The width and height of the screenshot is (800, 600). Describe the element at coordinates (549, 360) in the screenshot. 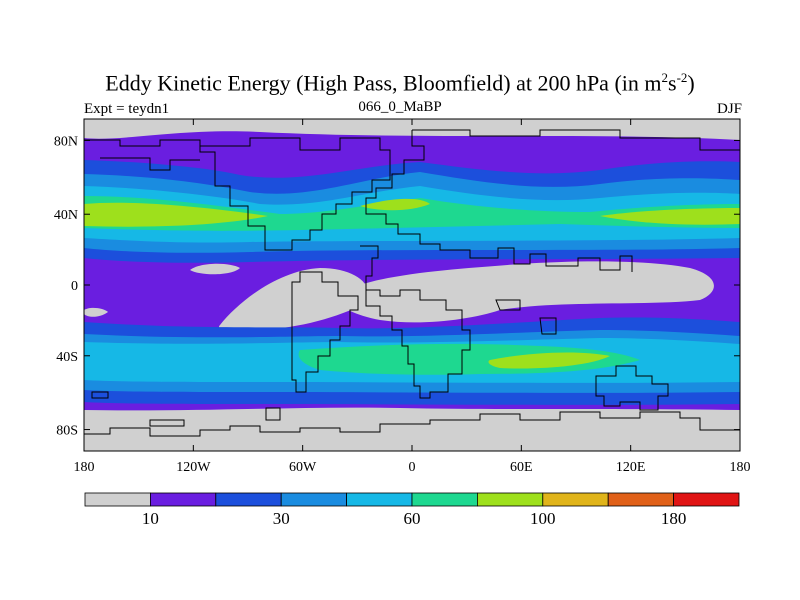

I see `sh-jet-core` at that location.